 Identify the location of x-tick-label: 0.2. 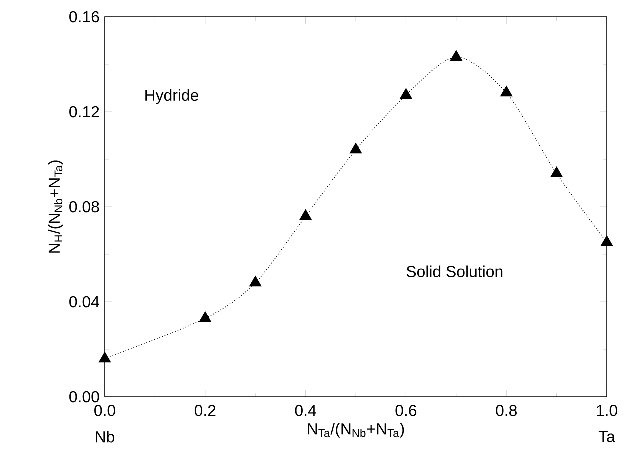
(205, 410).